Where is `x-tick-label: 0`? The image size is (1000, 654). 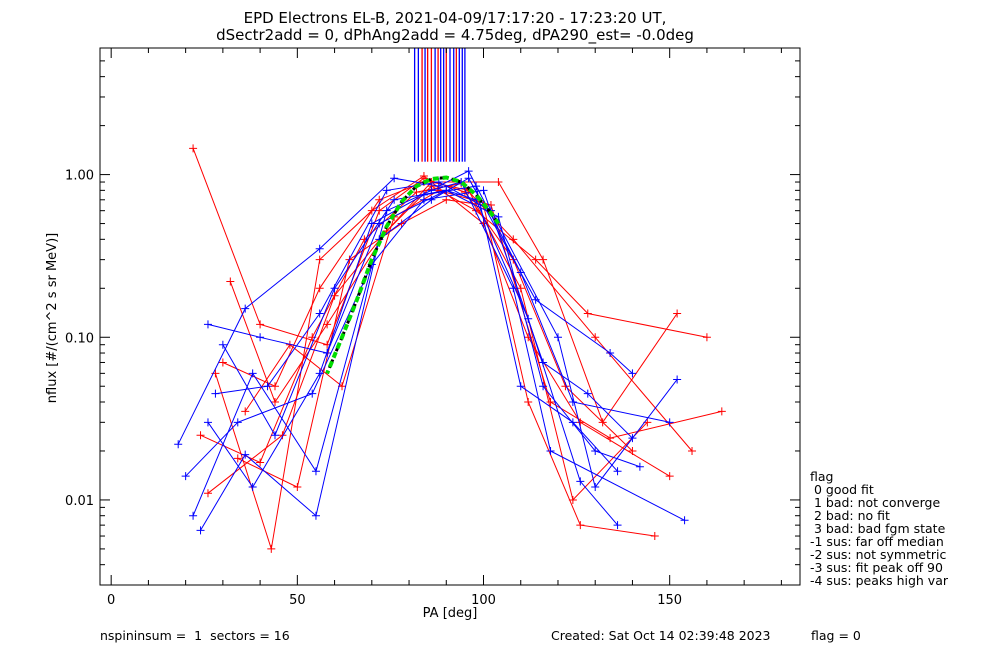 x-tick-label: 0 is located at coordinates (111, 600).